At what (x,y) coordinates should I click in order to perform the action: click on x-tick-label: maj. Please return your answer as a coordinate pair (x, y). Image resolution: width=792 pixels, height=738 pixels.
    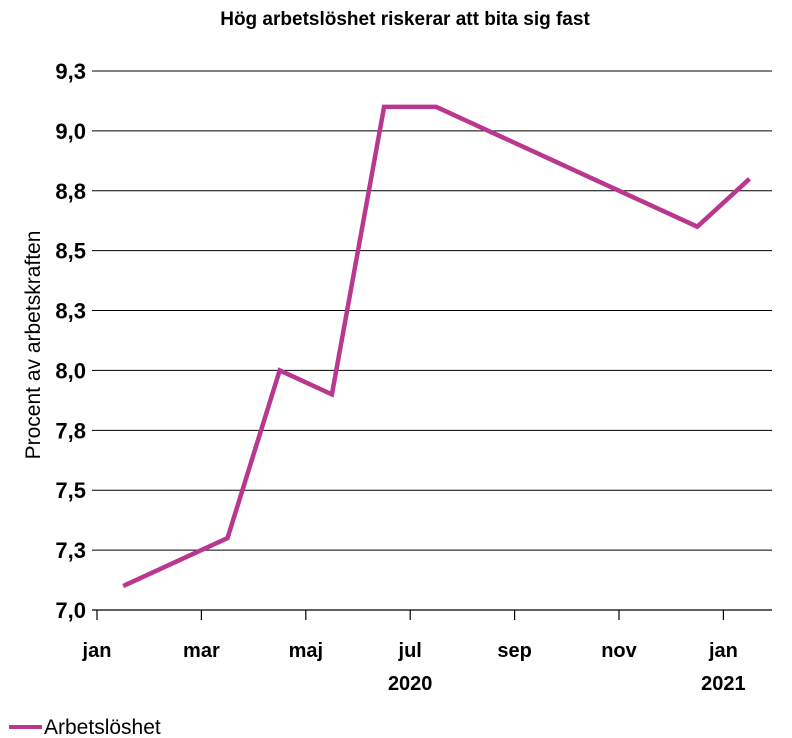
    Looking at the image, I should click on (306, 651).